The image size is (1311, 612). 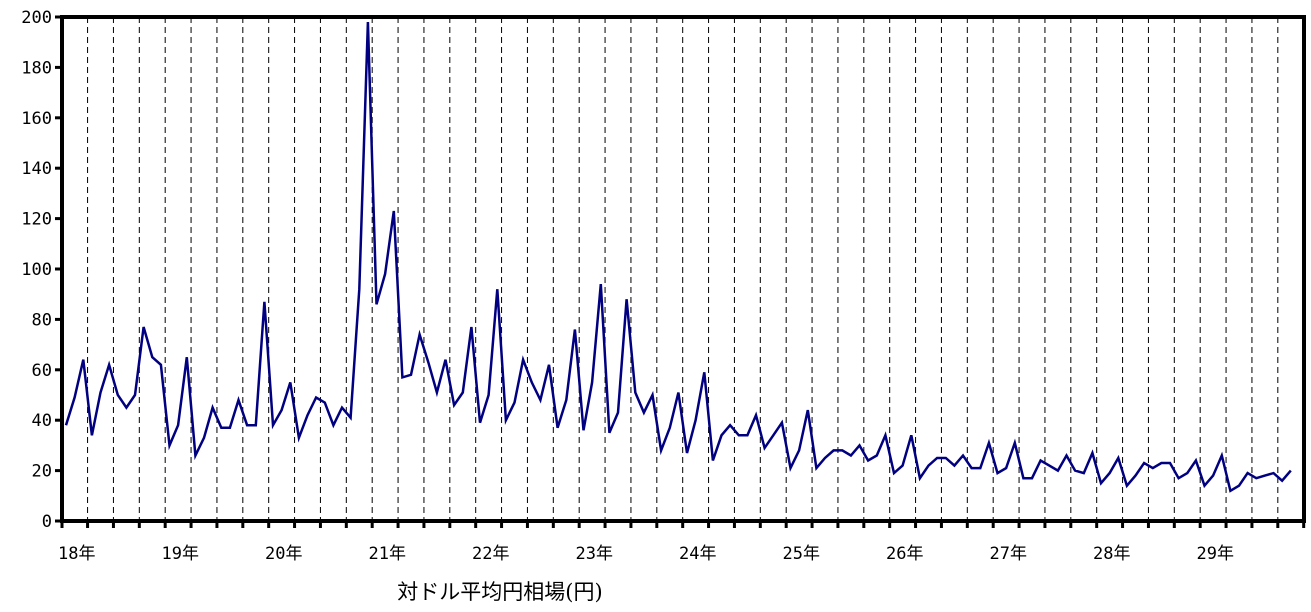 What do you see at coordinates (36, 18) in the screenshot?
I see `y-tick-label: 200` at bounding box center [36, 18].